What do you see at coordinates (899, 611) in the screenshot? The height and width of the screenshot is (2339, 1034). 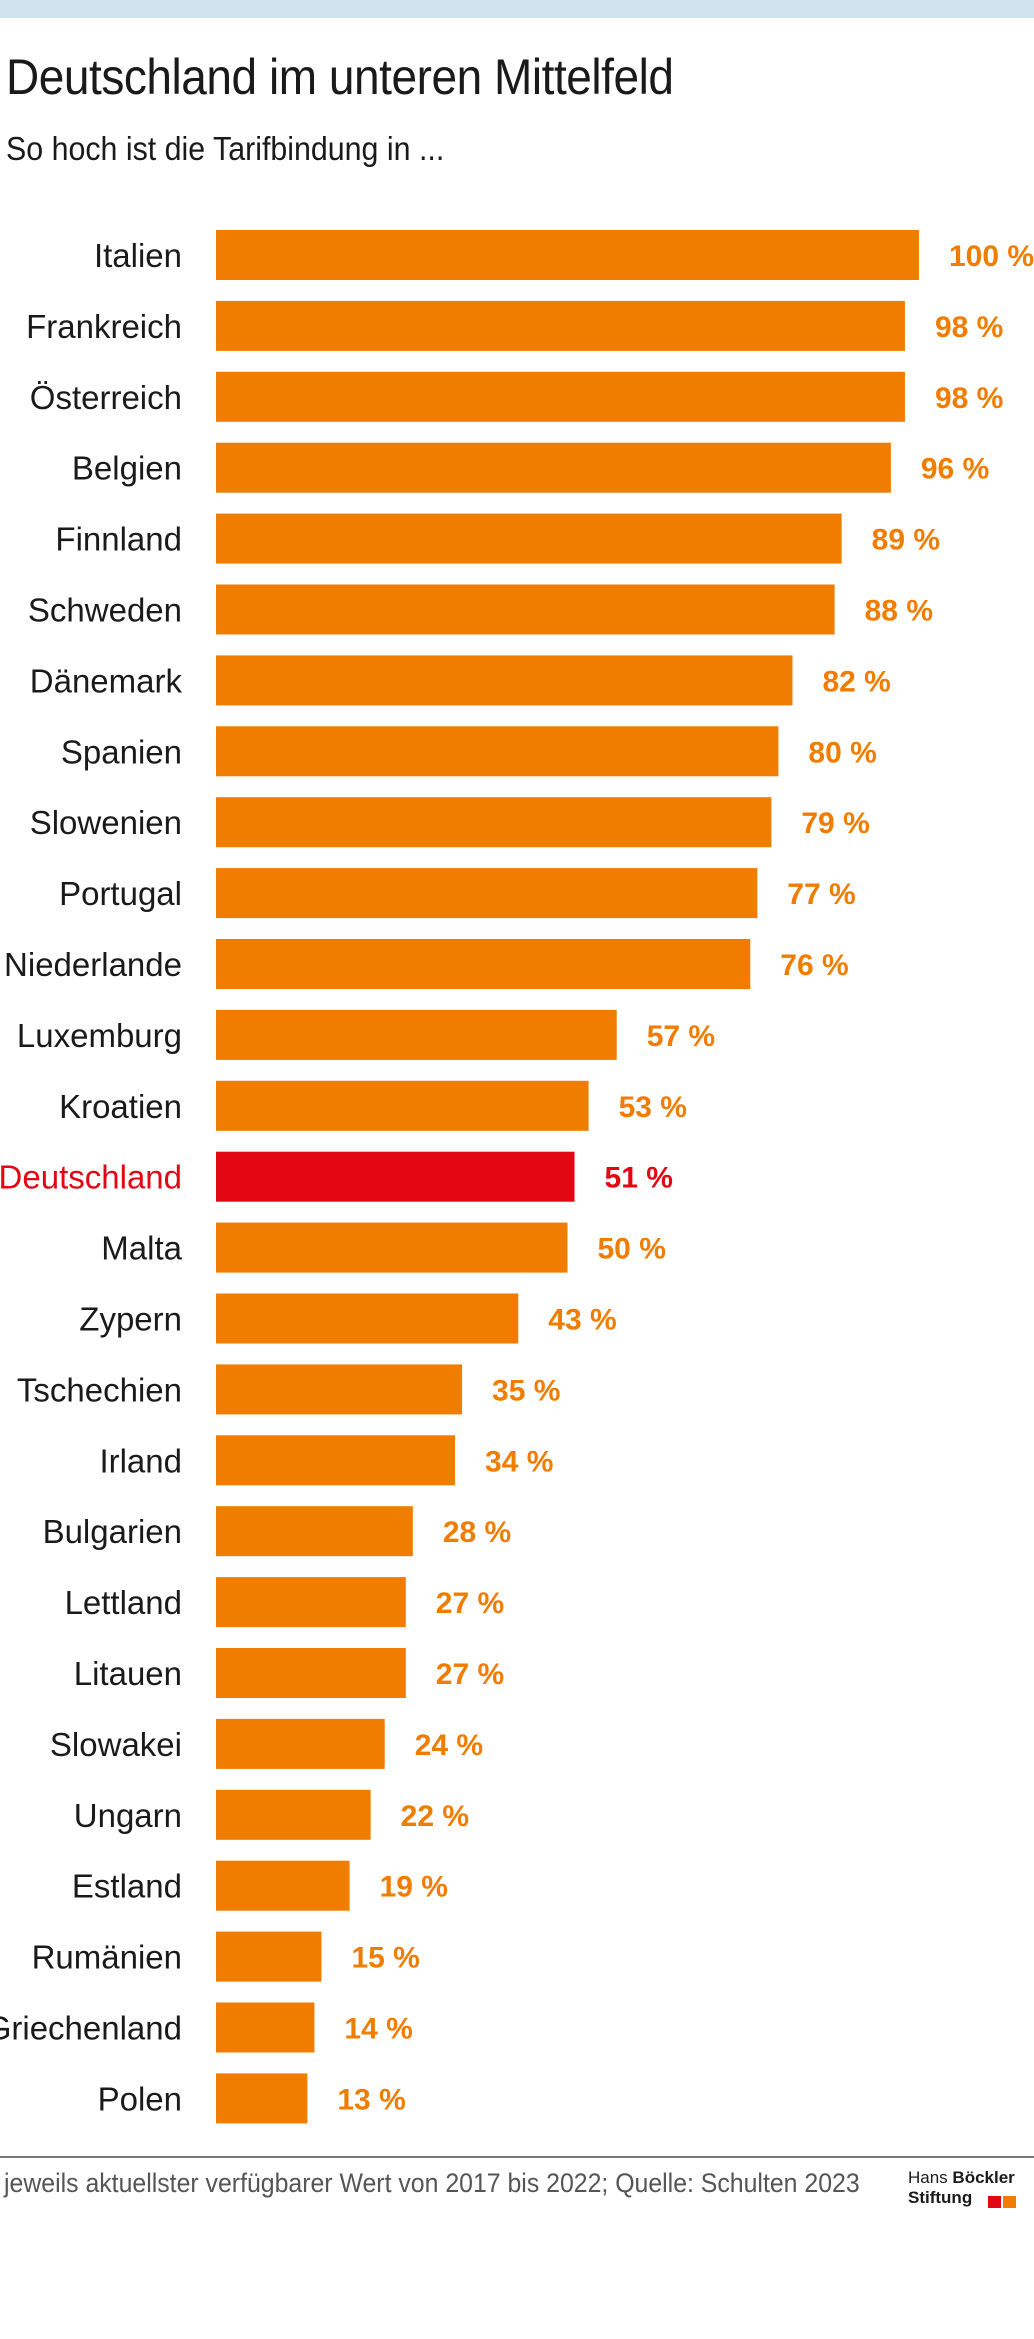 I see `value-label: 88 %` at bounding box center [899, 611].